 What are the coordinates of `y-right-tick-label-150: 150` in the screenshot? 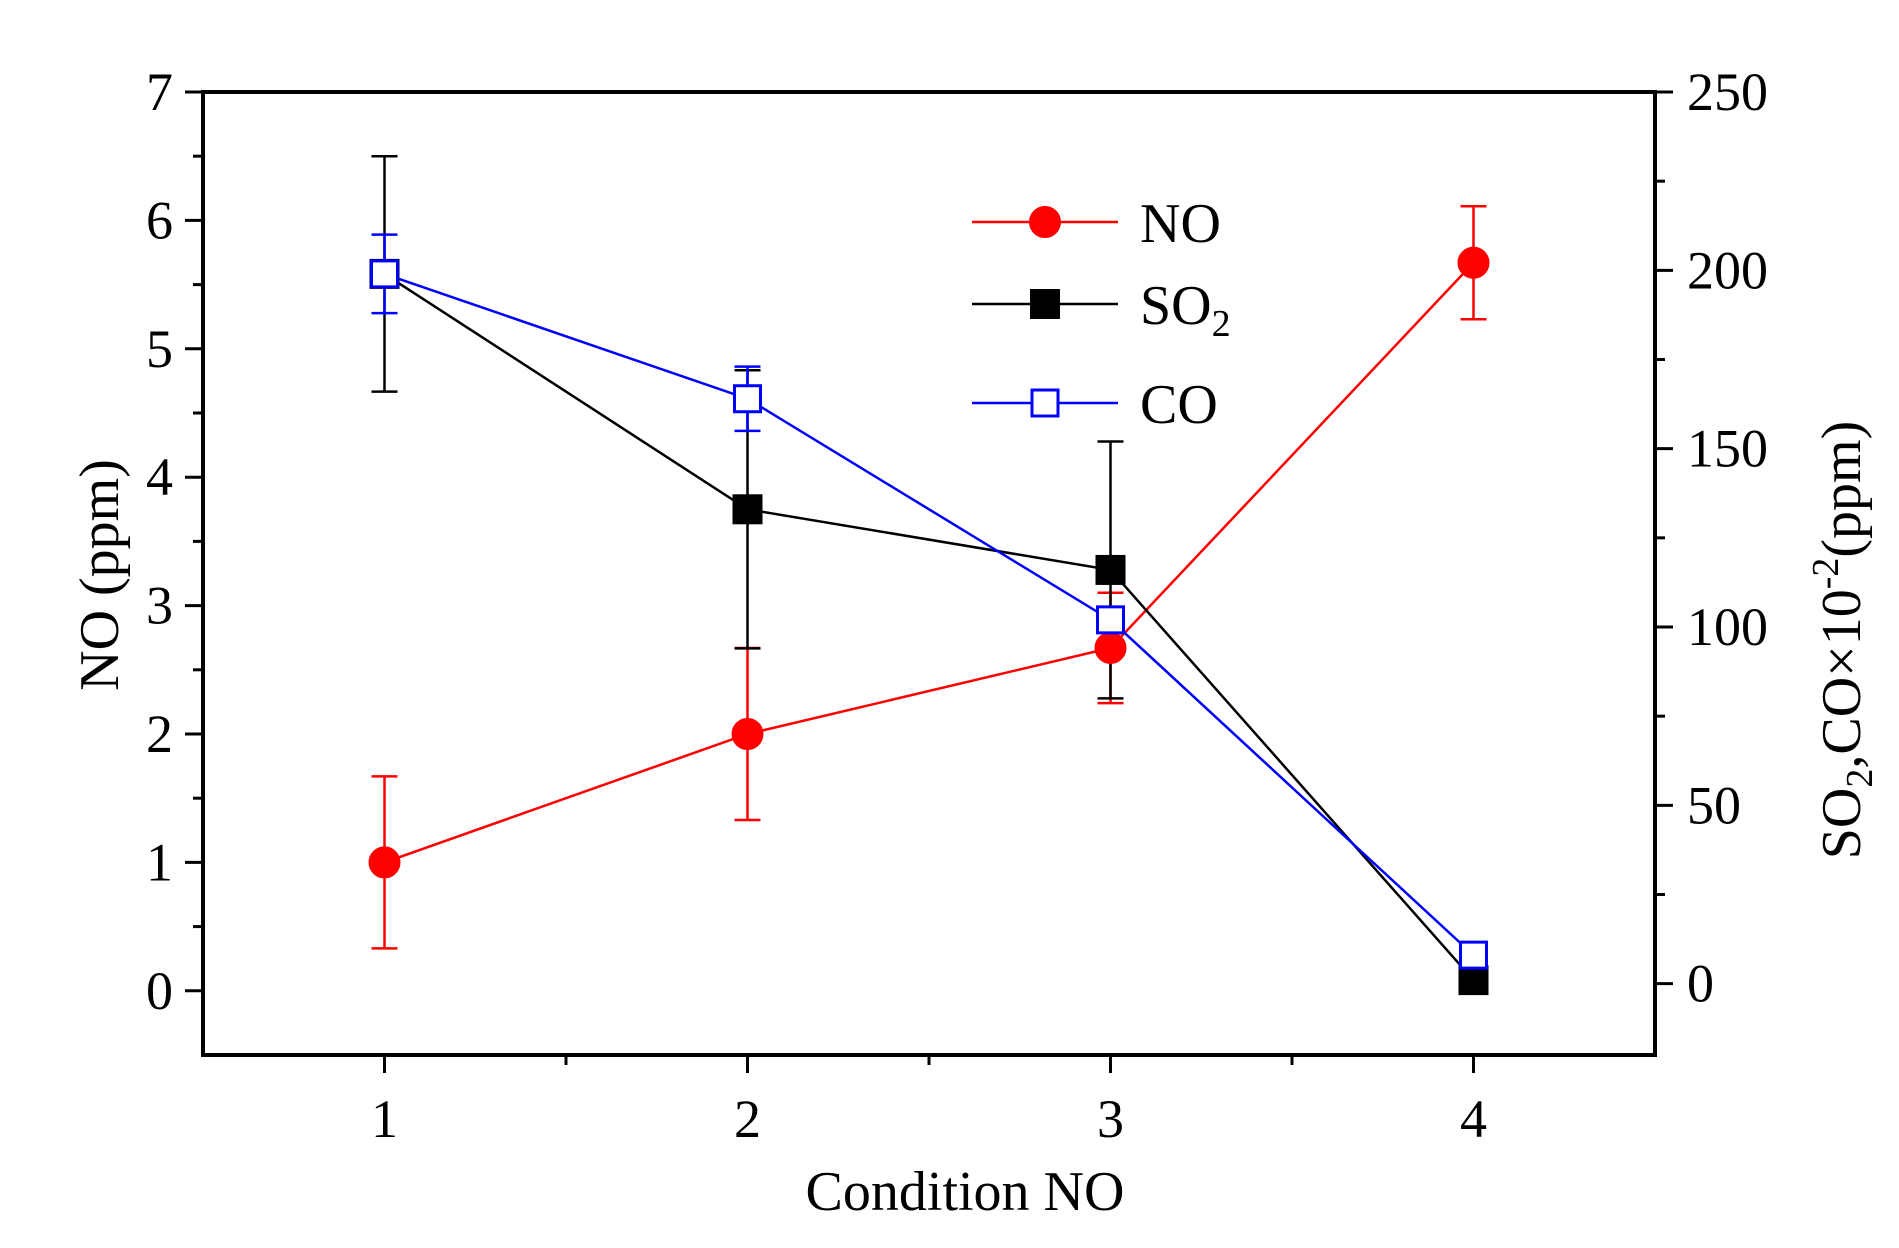 It's located at (1727, 449).